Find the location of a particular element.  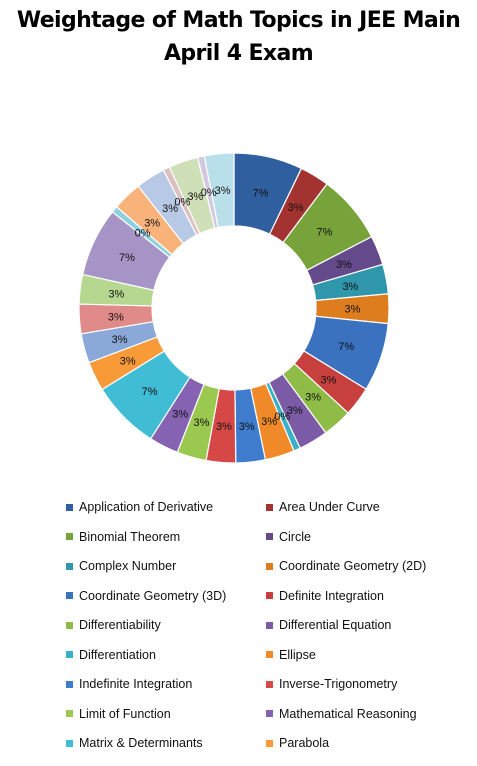

data-label-17: 7% is located at coordinates (150, 392).